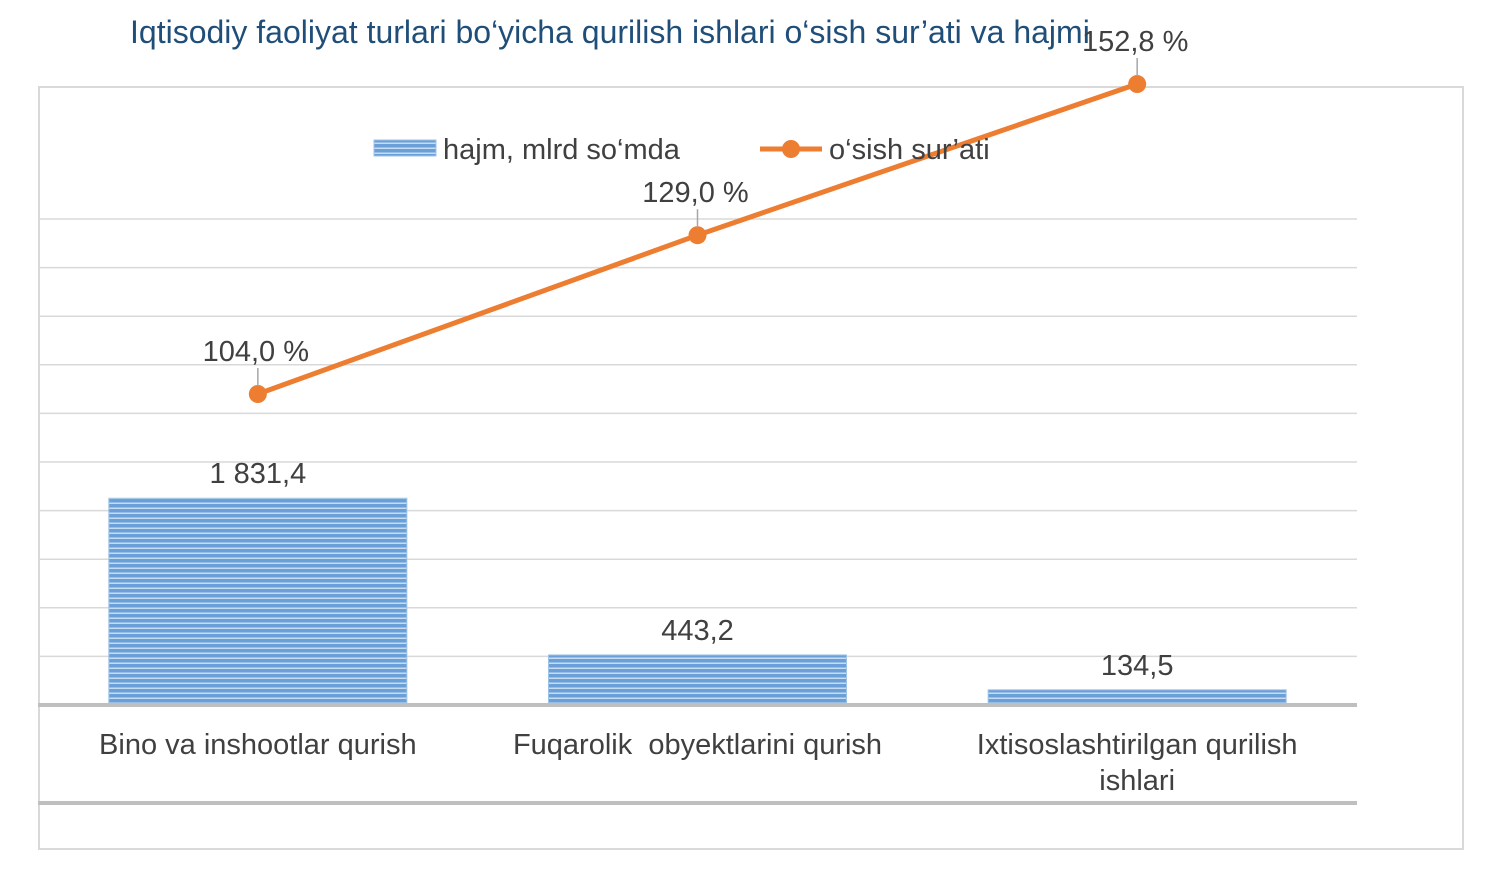 Image resolution: width=1504 pixels, height=869 pixels. Describe the element at coordinates (562, 150) in the screenshot. I see `legend-bar-label: hajm, mlrd so‘mda` at that location.